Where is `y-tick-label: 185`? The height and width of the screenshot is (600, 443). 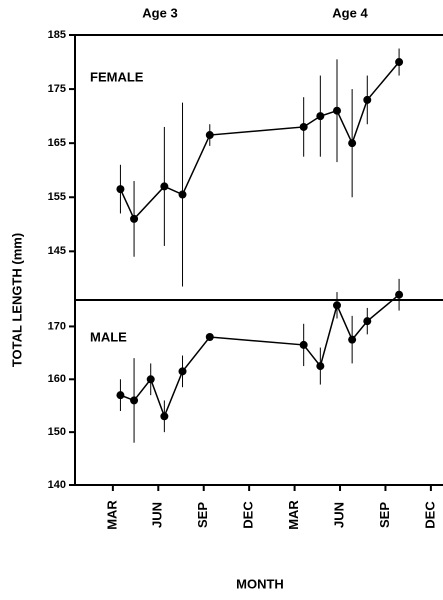
y-tick-label: 185 is located at coordinates (57, 35).